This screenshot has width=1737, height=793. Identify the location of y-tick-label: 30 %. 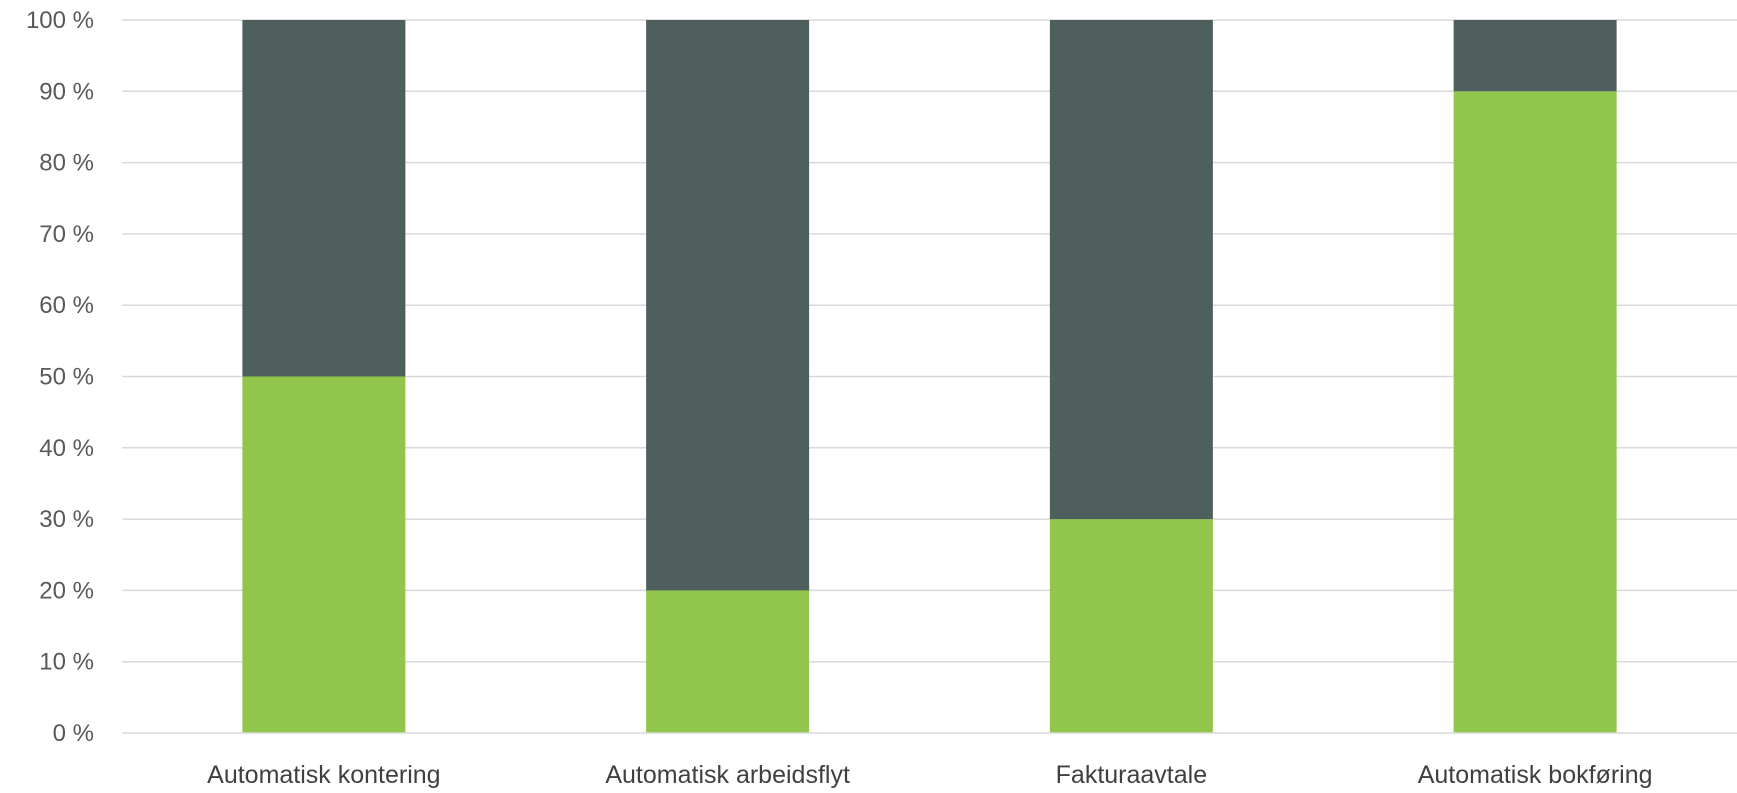
(66, 519).